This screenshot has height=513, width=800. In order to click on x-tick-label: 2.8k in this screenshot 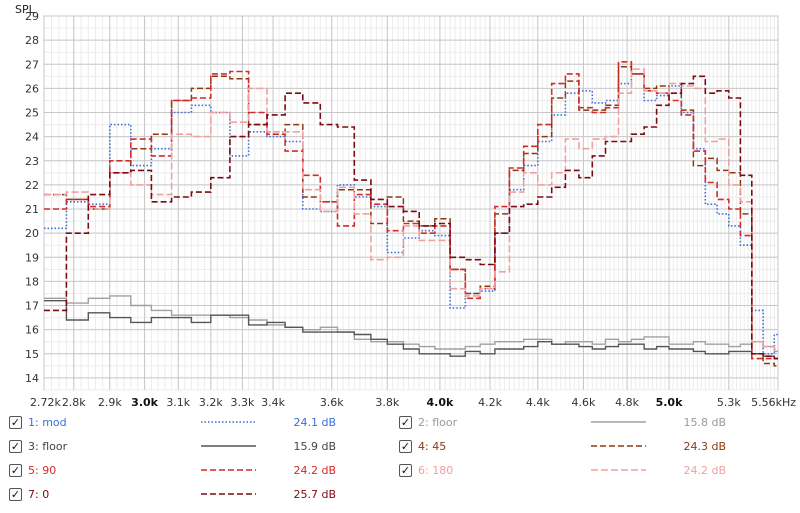, I will do `click(74, 402)`.